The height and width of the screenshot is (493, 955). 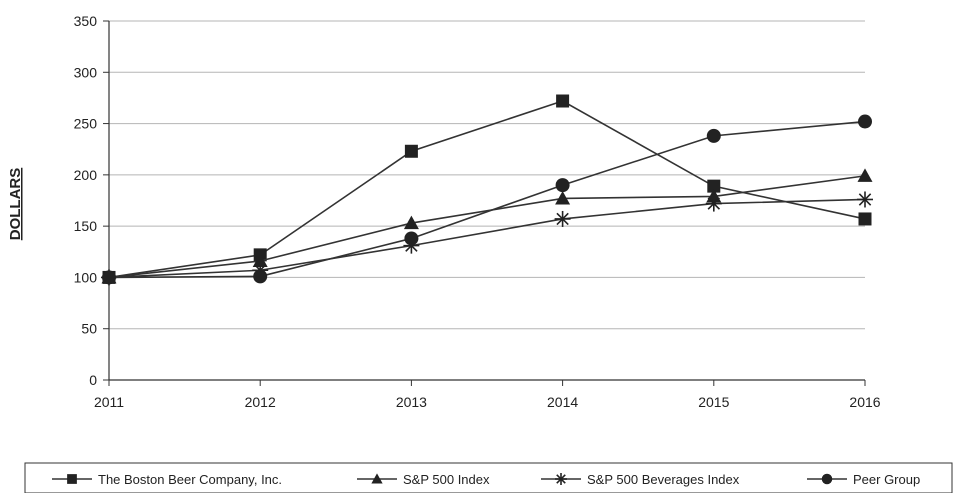 What do you see at coordinates (86, 277) in the screenshot?
I see `y-tick-label-100: 100` at bounding box center [86, 277].